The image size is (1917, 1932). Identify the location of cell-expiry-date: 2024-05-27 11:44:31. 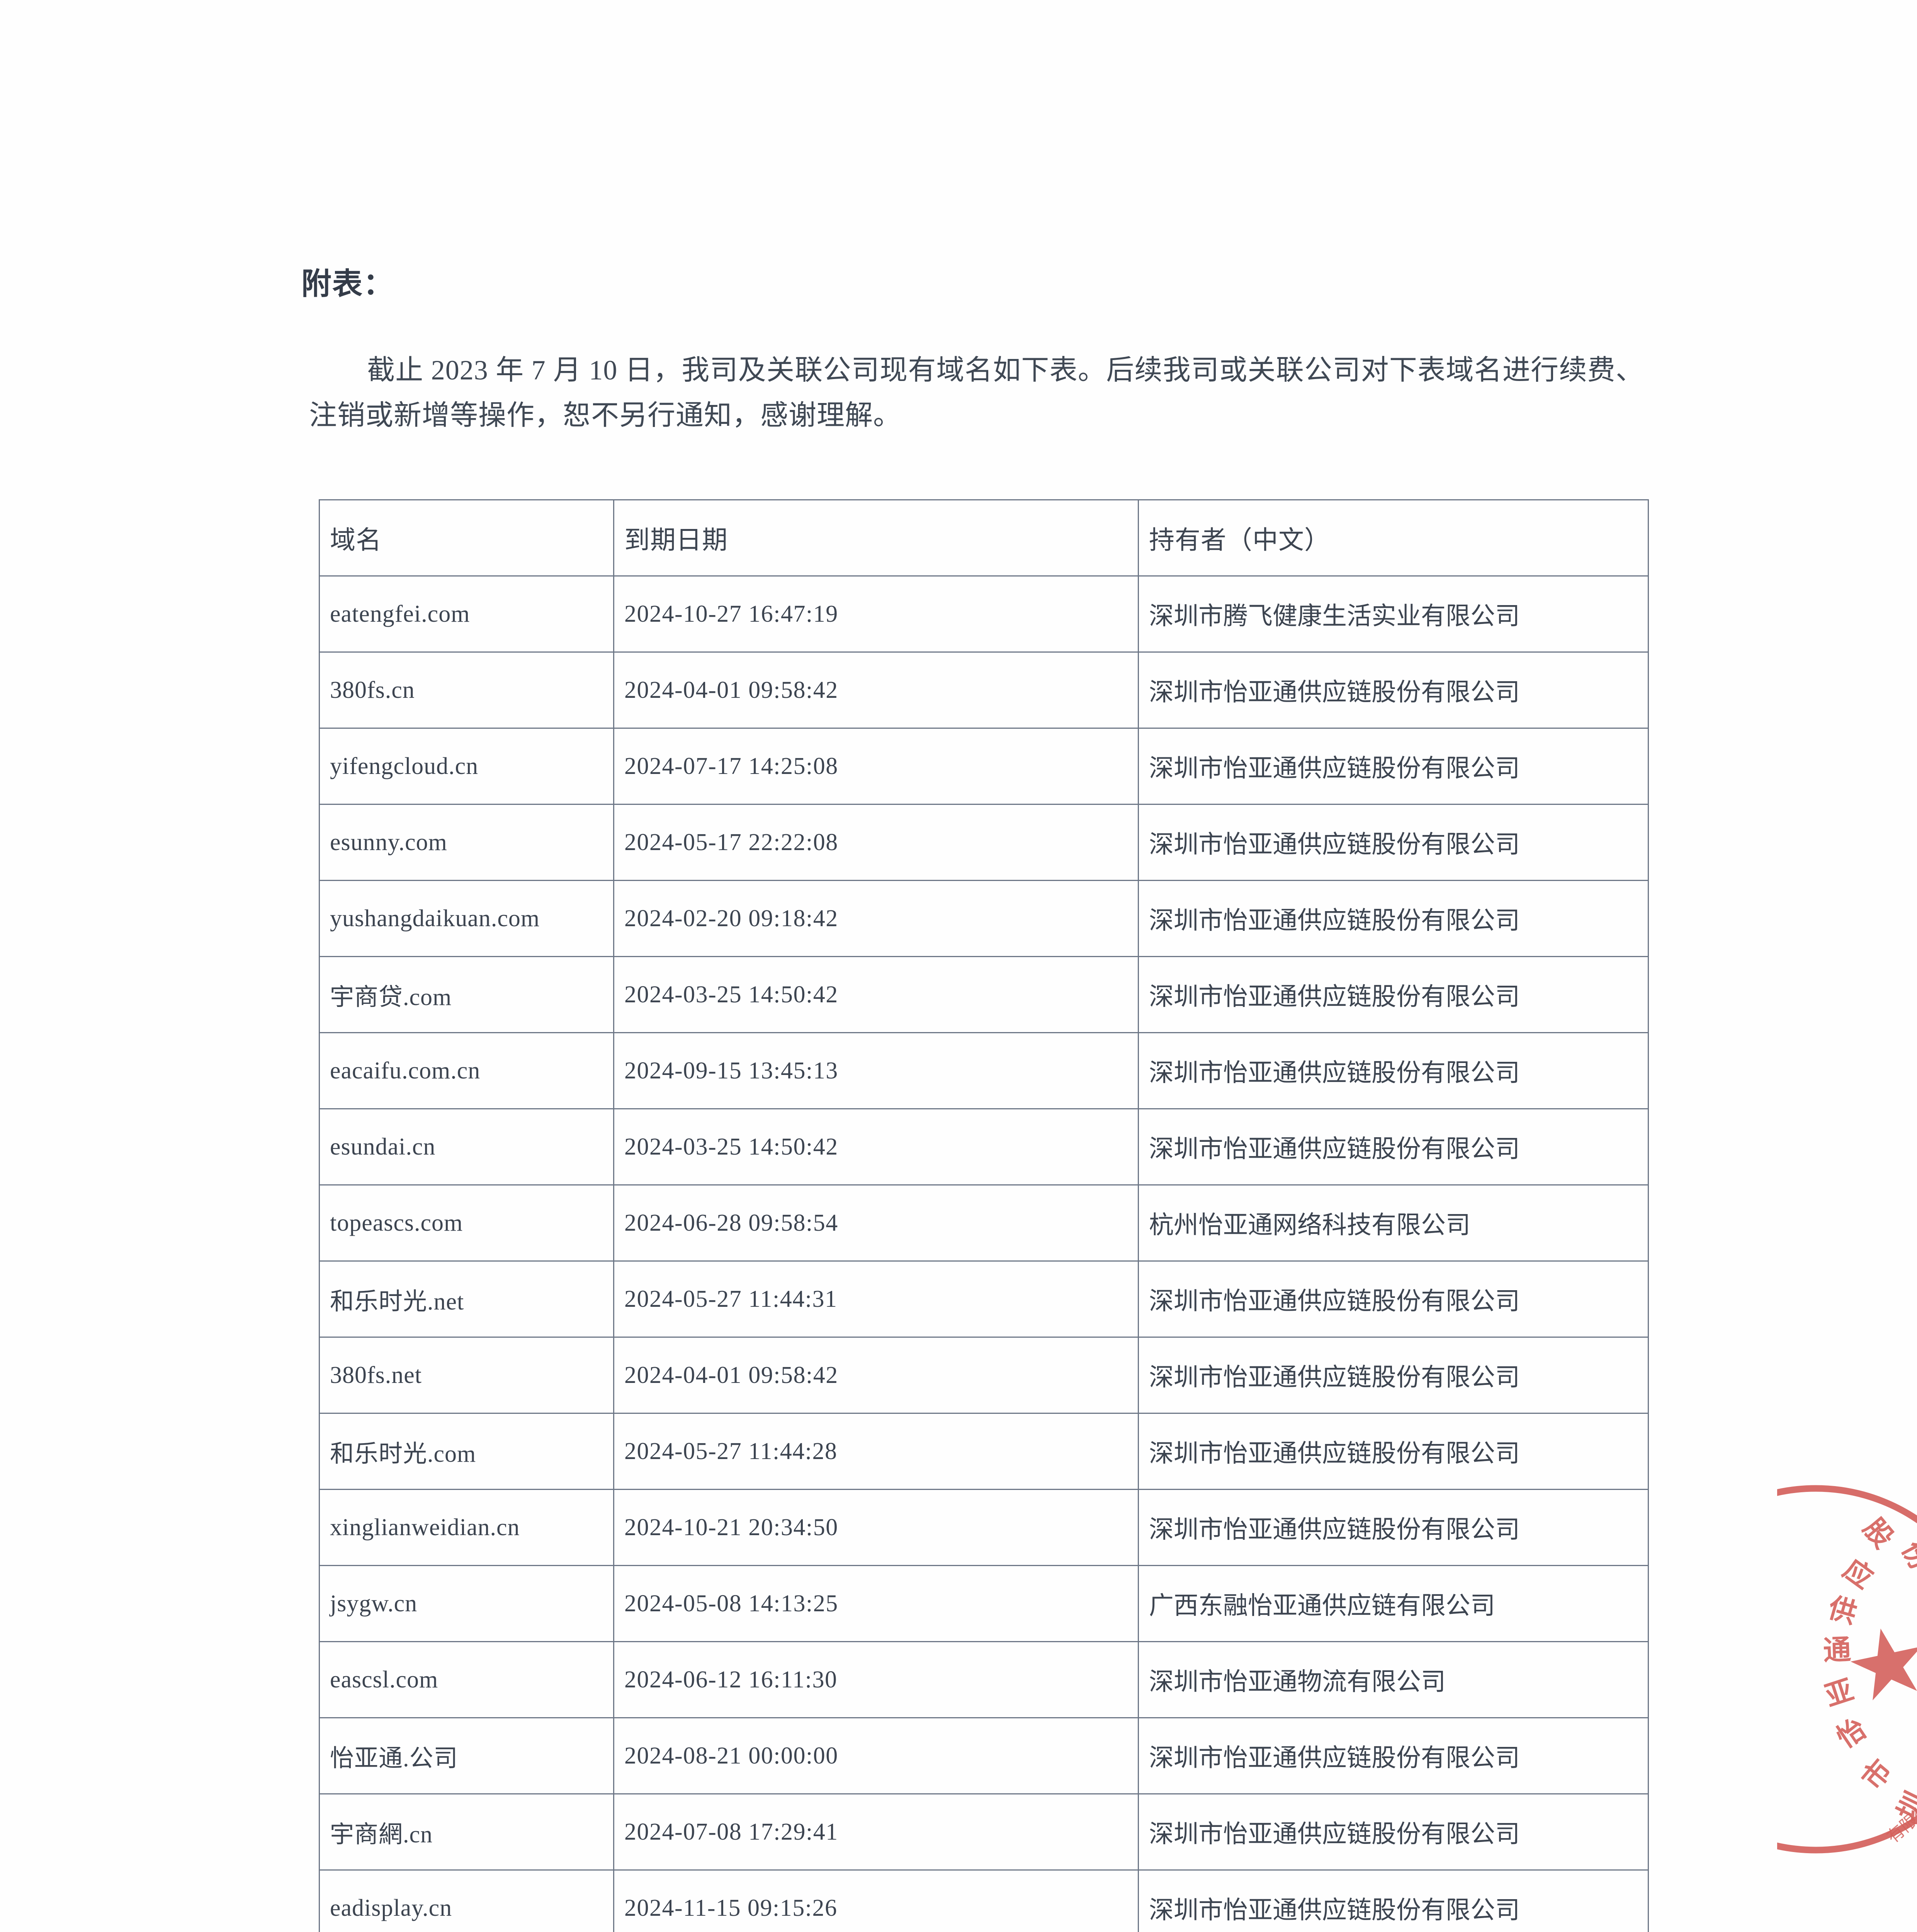
(876, 1299).